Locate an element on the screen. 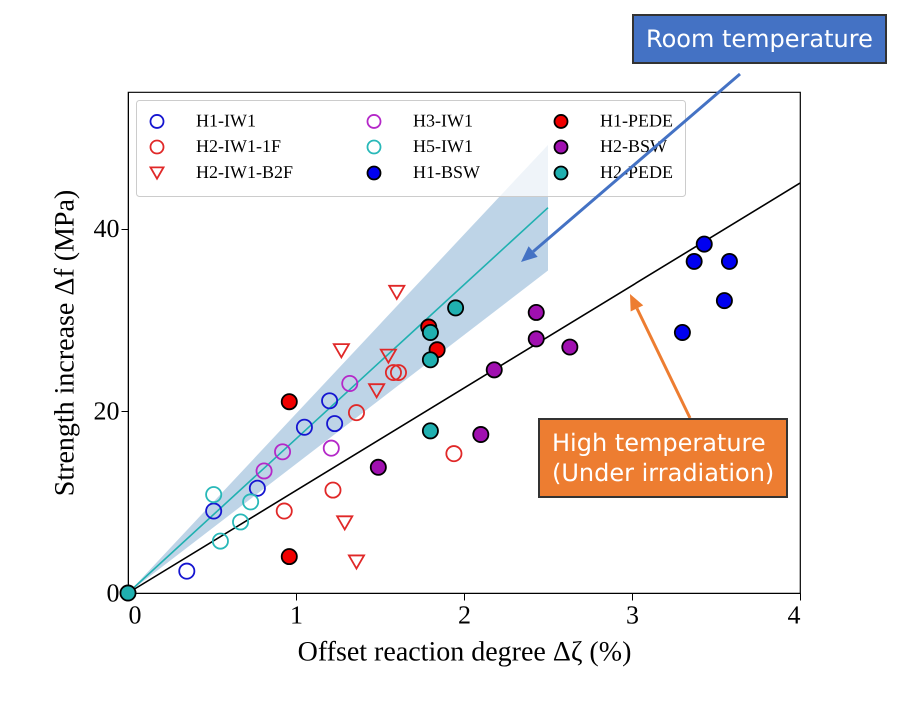  legend-label: H1-PEDE is located at coordinates (636, 120).